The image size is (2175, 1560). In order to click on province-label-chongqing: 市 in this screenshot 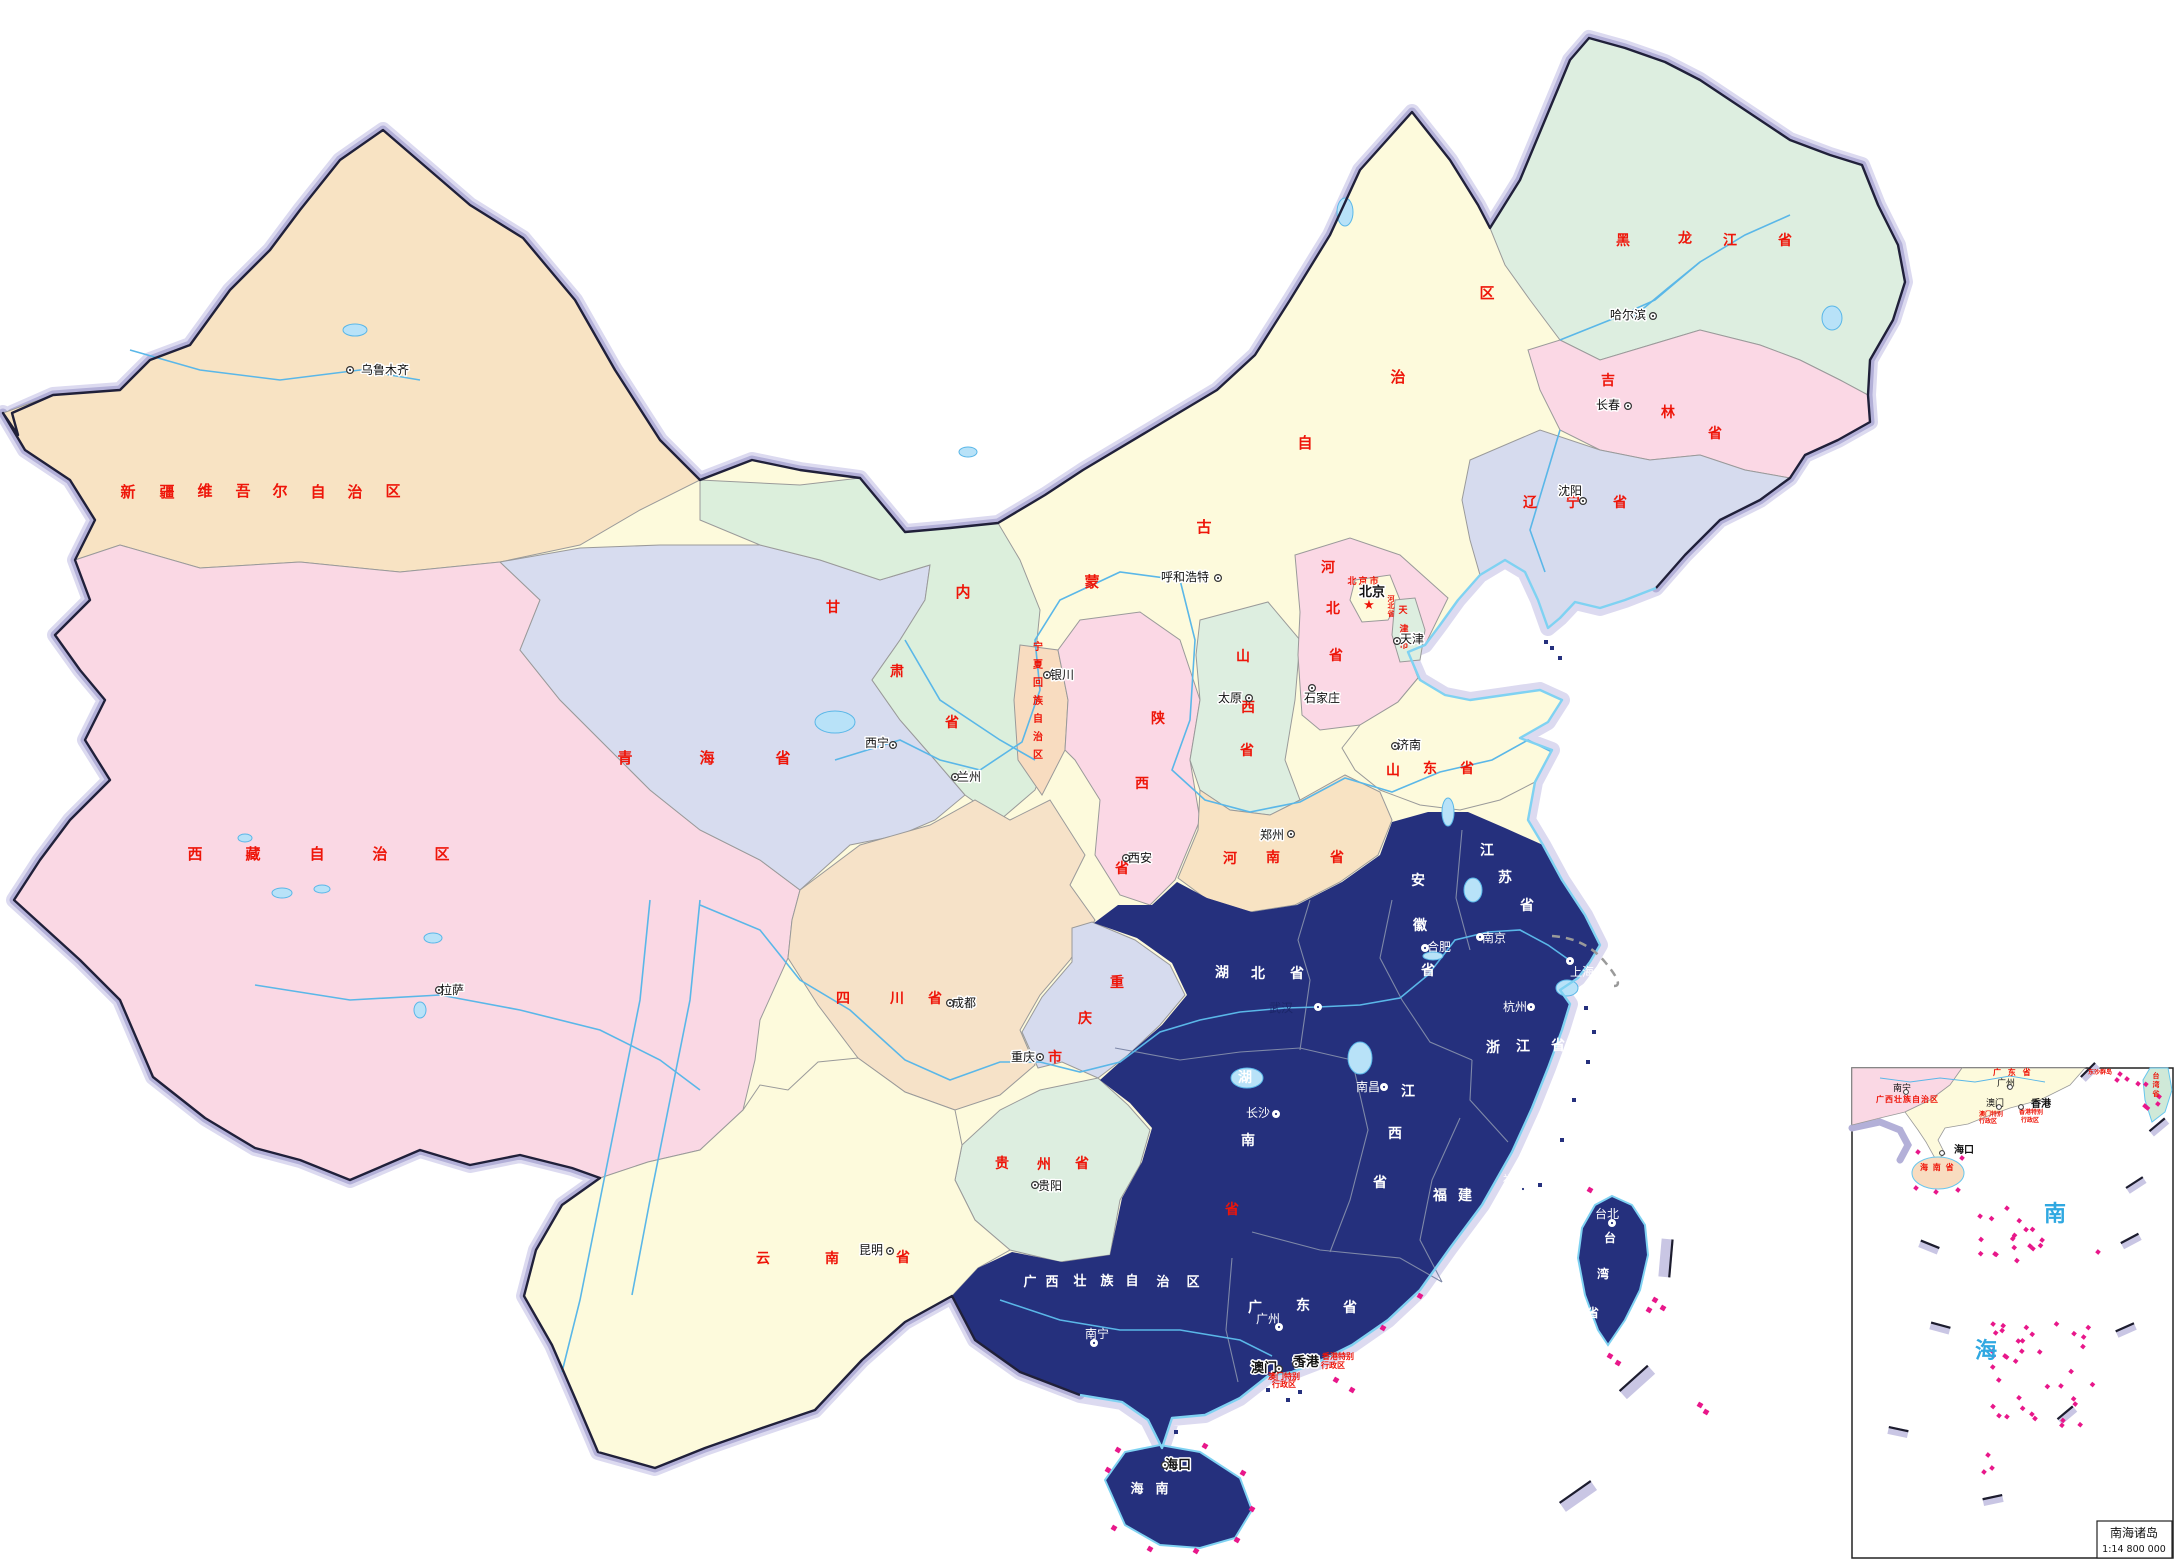, I will do `click(1055, 1057)`.